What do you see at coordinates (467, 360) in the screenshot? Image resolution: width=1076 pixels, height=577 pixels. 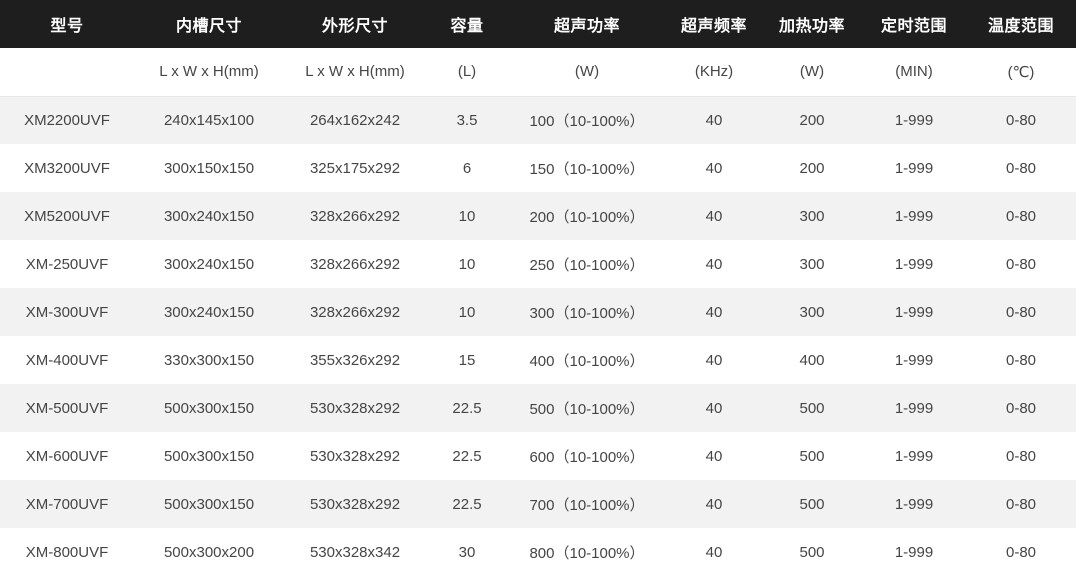 I see `cell-capacity: 15` at bounding box center [467, 360].